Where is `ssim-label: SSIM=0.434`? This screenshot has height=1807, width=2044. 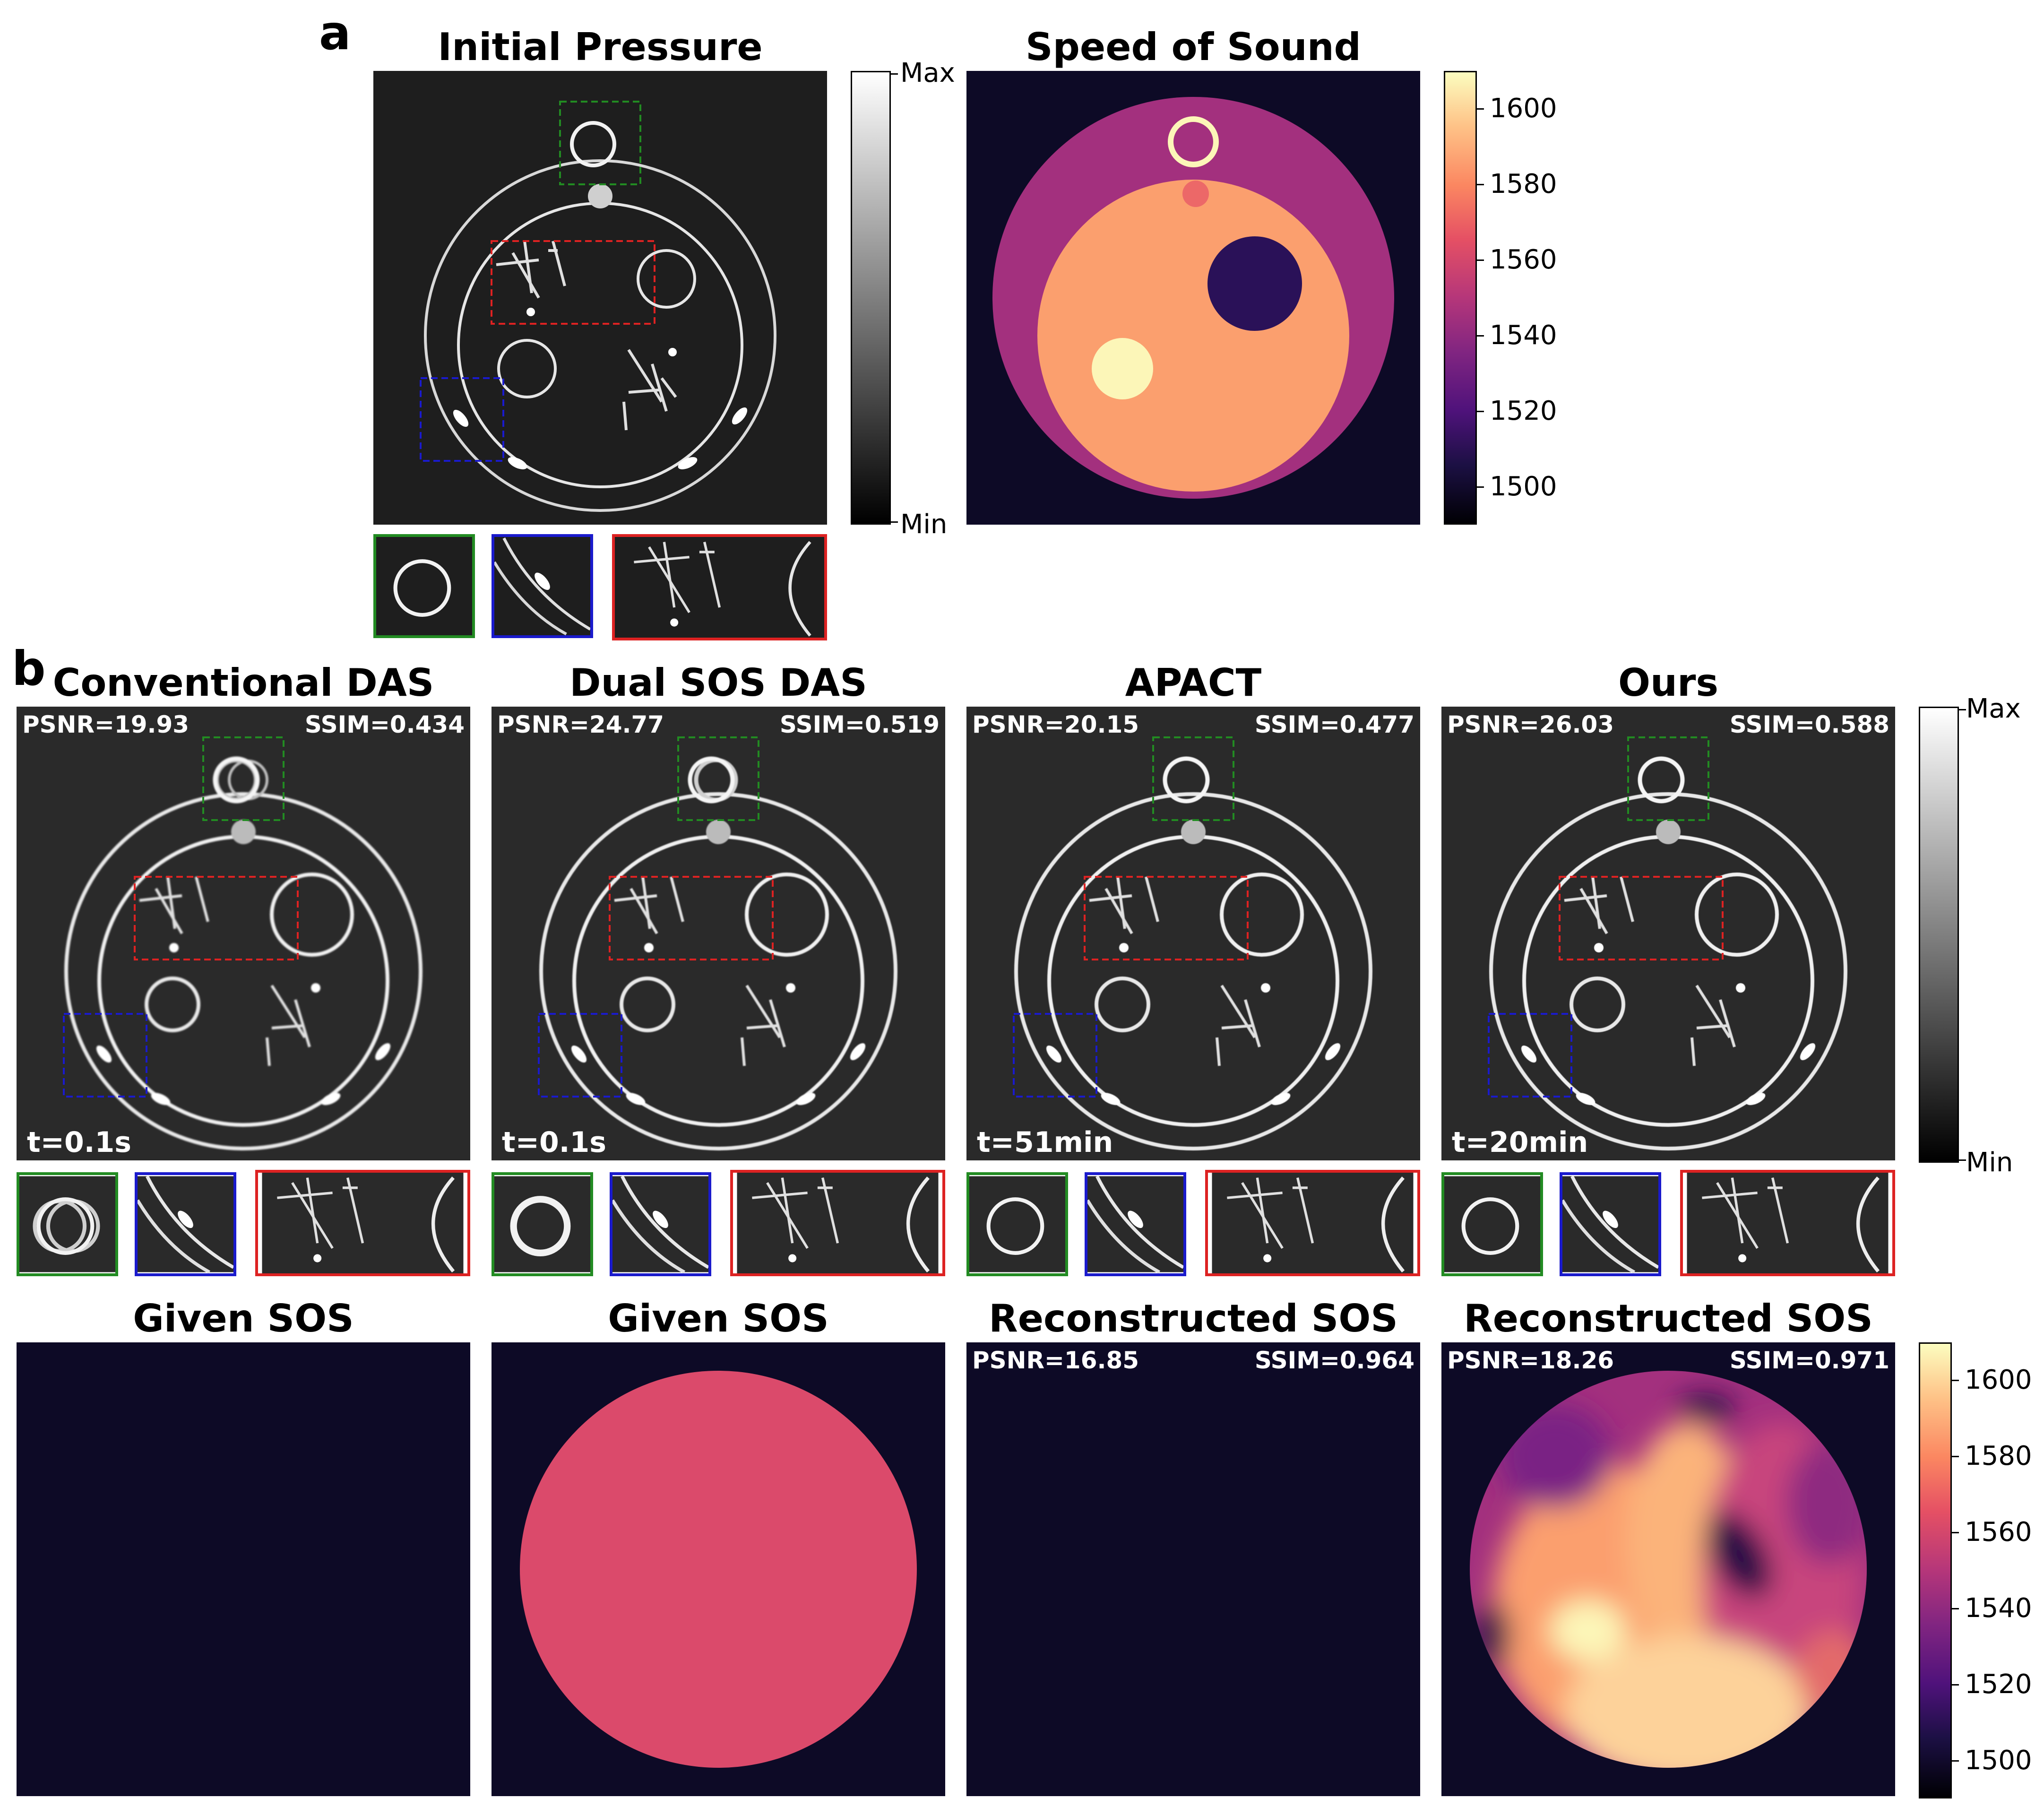
ssim-label: SSIM=0.434 is located at coordinates (384, 724).